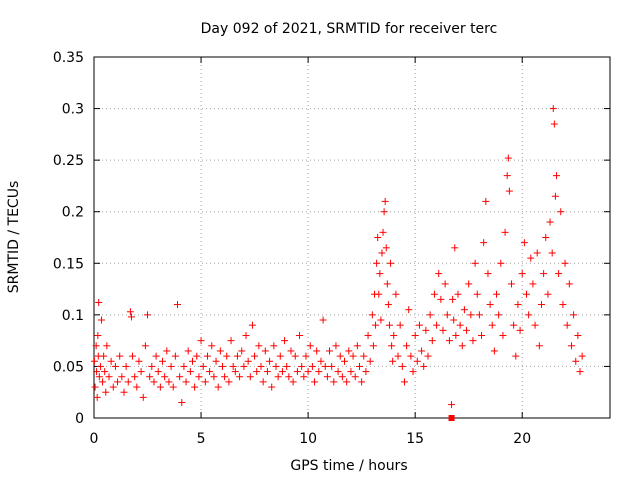 Image resolution: width=640 pixels, height=480 pixels. Describe the element at coordinates (415, 439) in the screenshot. I see `x-tick-label: 15` at that location.